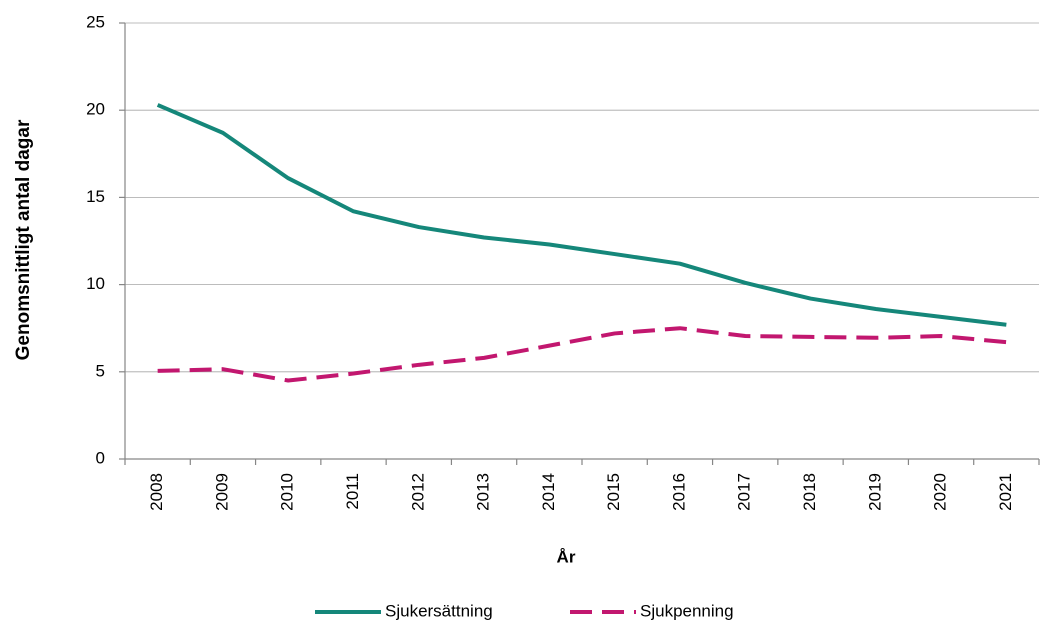 The height and width of the screenshot is (625, 1041). I want to click on y-tick-label: 25, so click(95, 21).